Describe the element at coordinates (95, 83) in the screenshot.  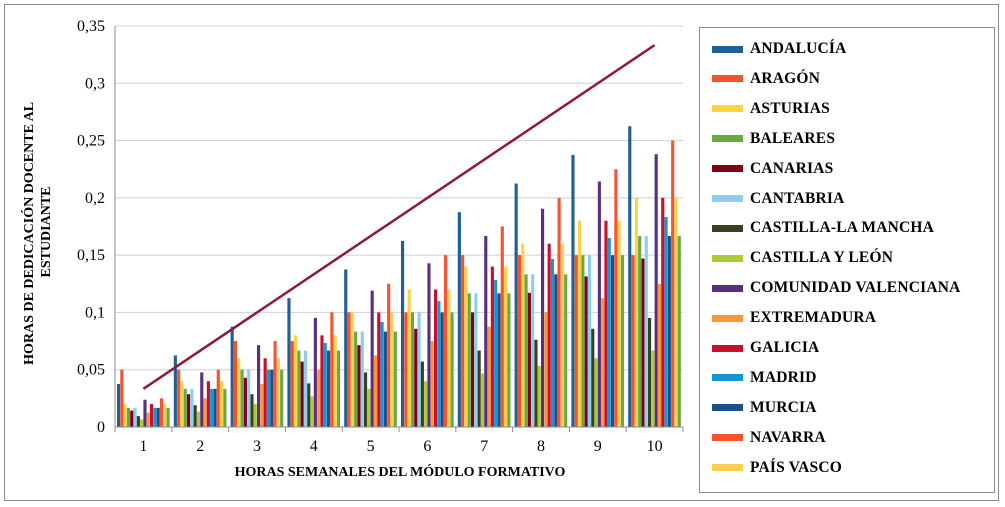
I see `y-tick-label: 0,3` at that location.